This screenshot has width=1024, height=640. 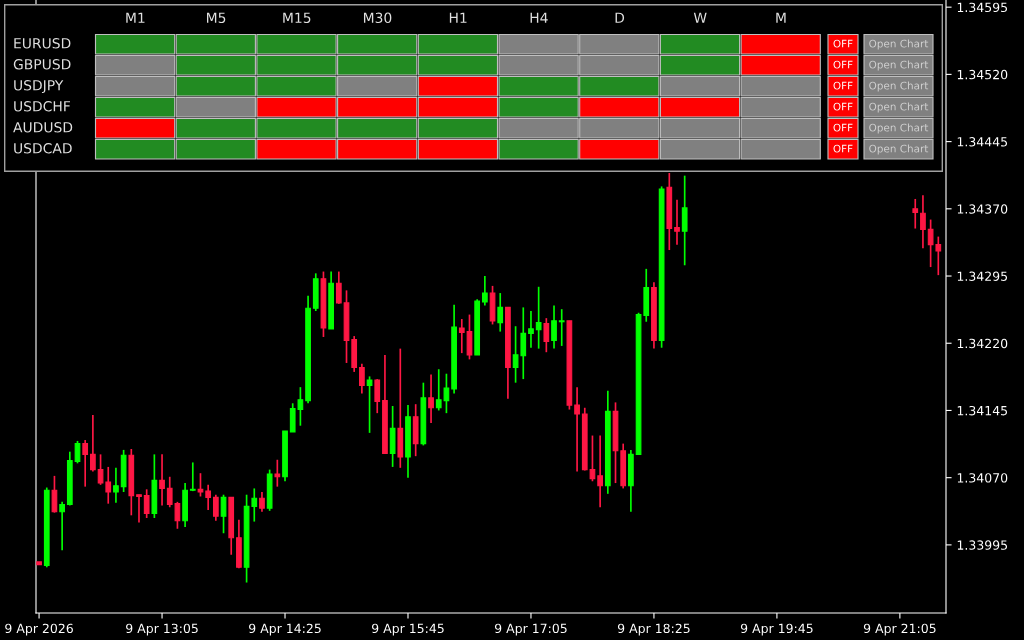 What do you see at coordinates (982, 276) in the screenshot?
I see `y-tick-label: 1.34295` at bounding box center [982, 276].